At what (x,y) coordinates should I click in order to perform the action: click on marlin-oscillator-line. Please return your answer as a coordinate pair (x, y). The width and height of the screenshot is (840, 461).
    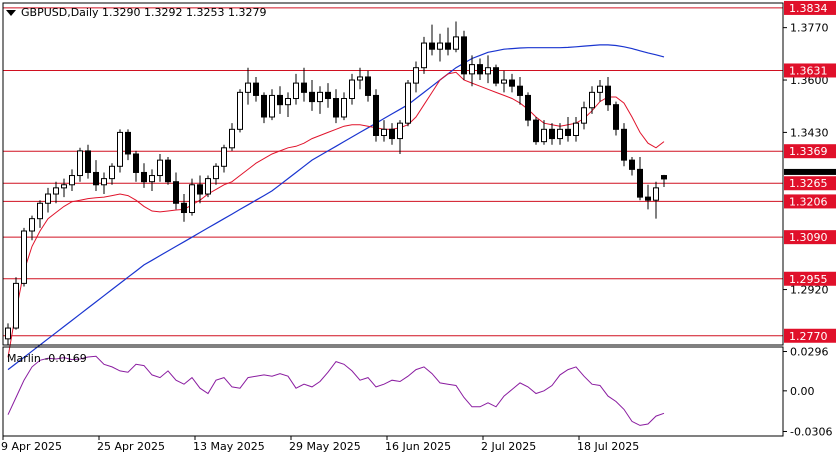
    Looking at the image, I should click on (336, 390).